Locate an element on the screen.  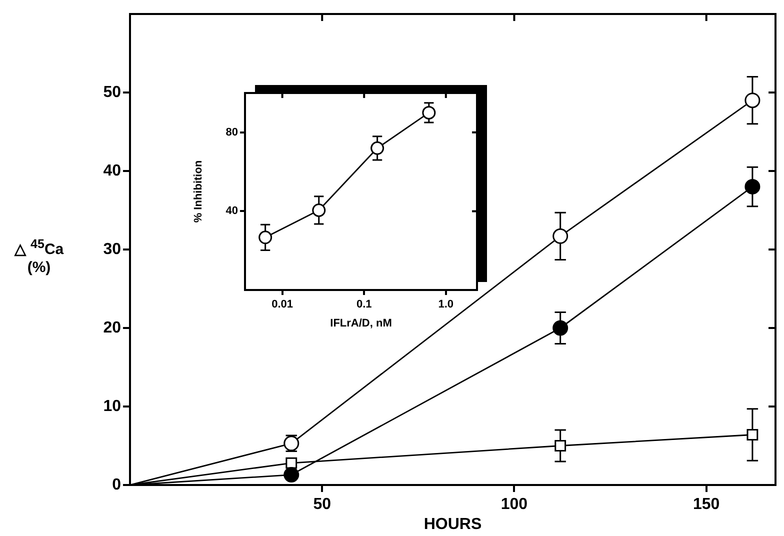
x-axis-title: HOURS is located at coordinates (453, 524).